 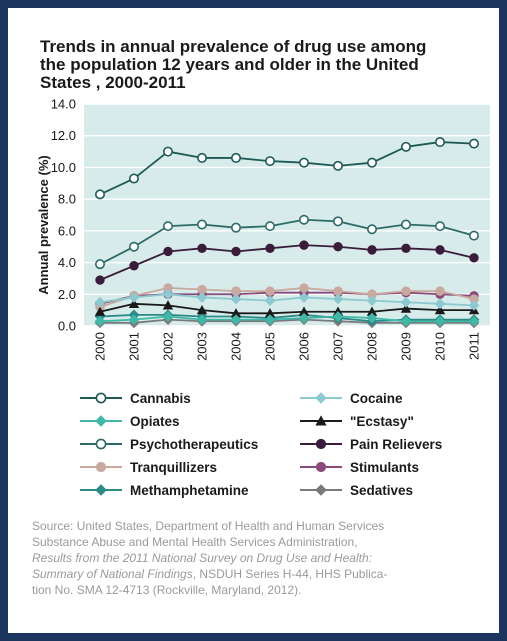 What do you see at coordinates (63, 167) in the screenshot?
I see `y-tick-label: 10.0` at bounding box center [63, 167].